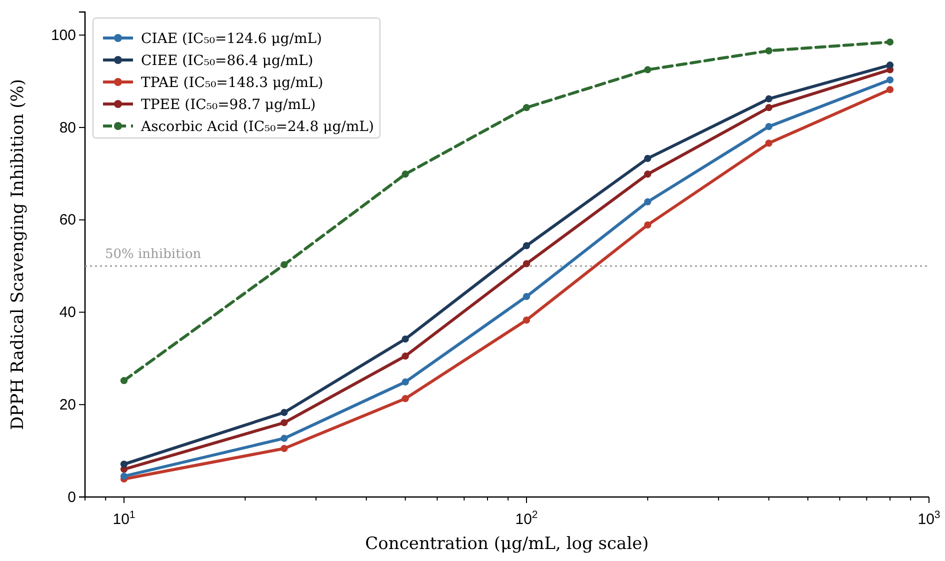  I want to click on y-tick-label: 40, so click(67, 313).